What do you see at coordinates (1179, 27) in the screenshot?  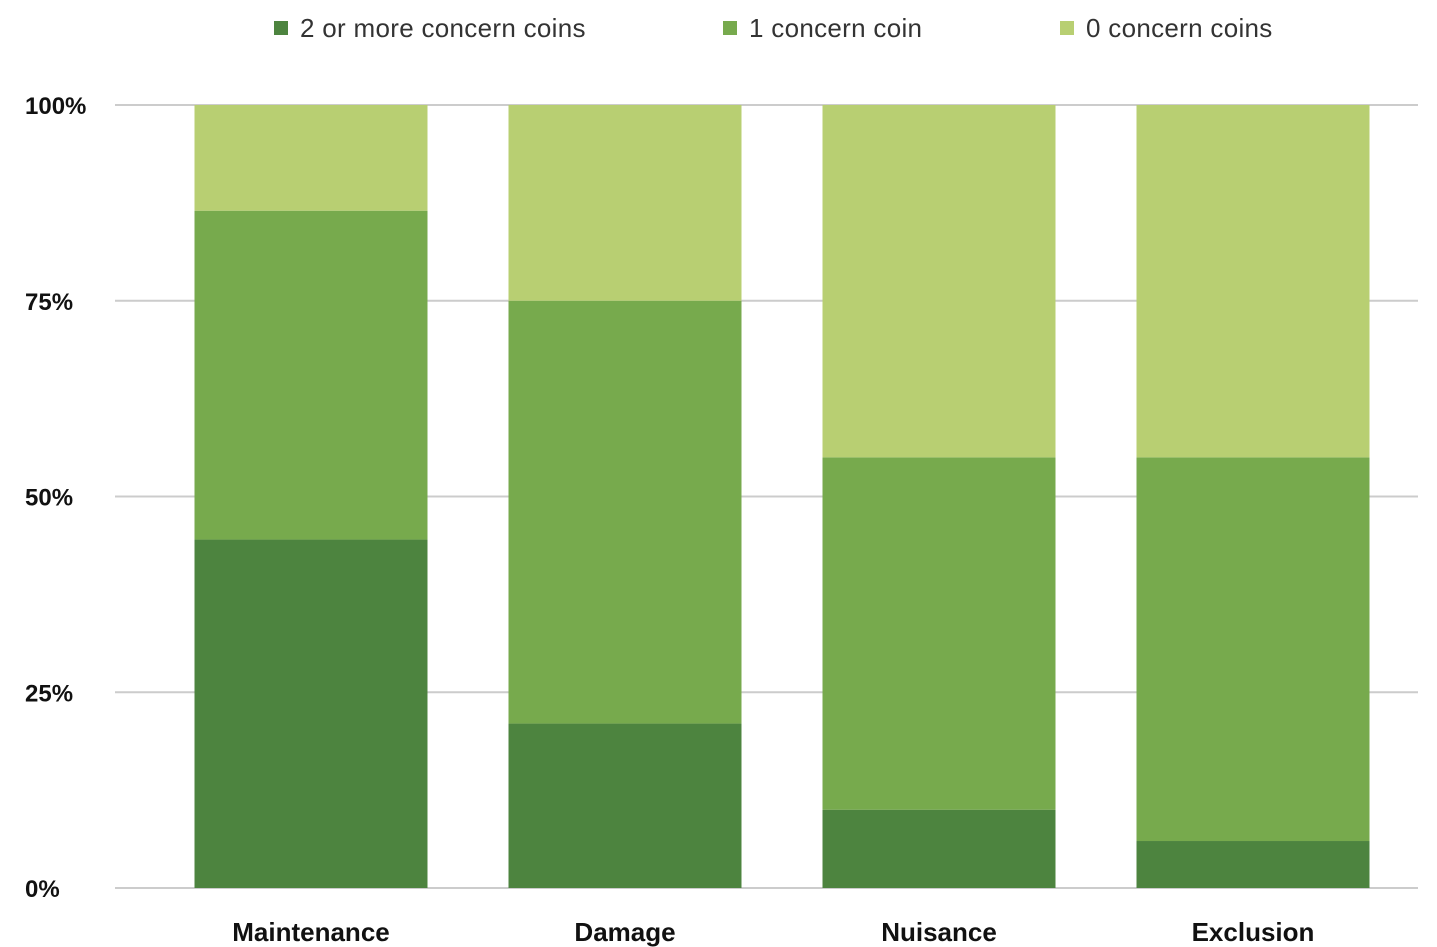 I see `legend-label-zero: 0 concern coins` at bounding box center [1179, 27].